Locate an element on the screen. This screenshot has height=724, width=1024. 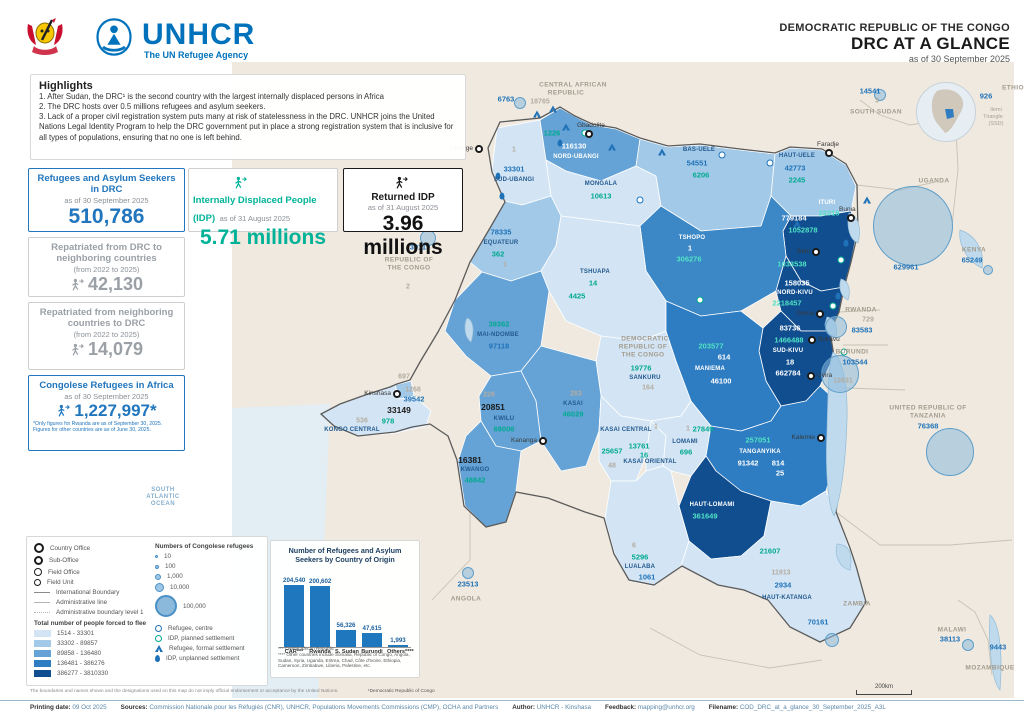
refugee-person-icon is located at coordinates (64, 411).